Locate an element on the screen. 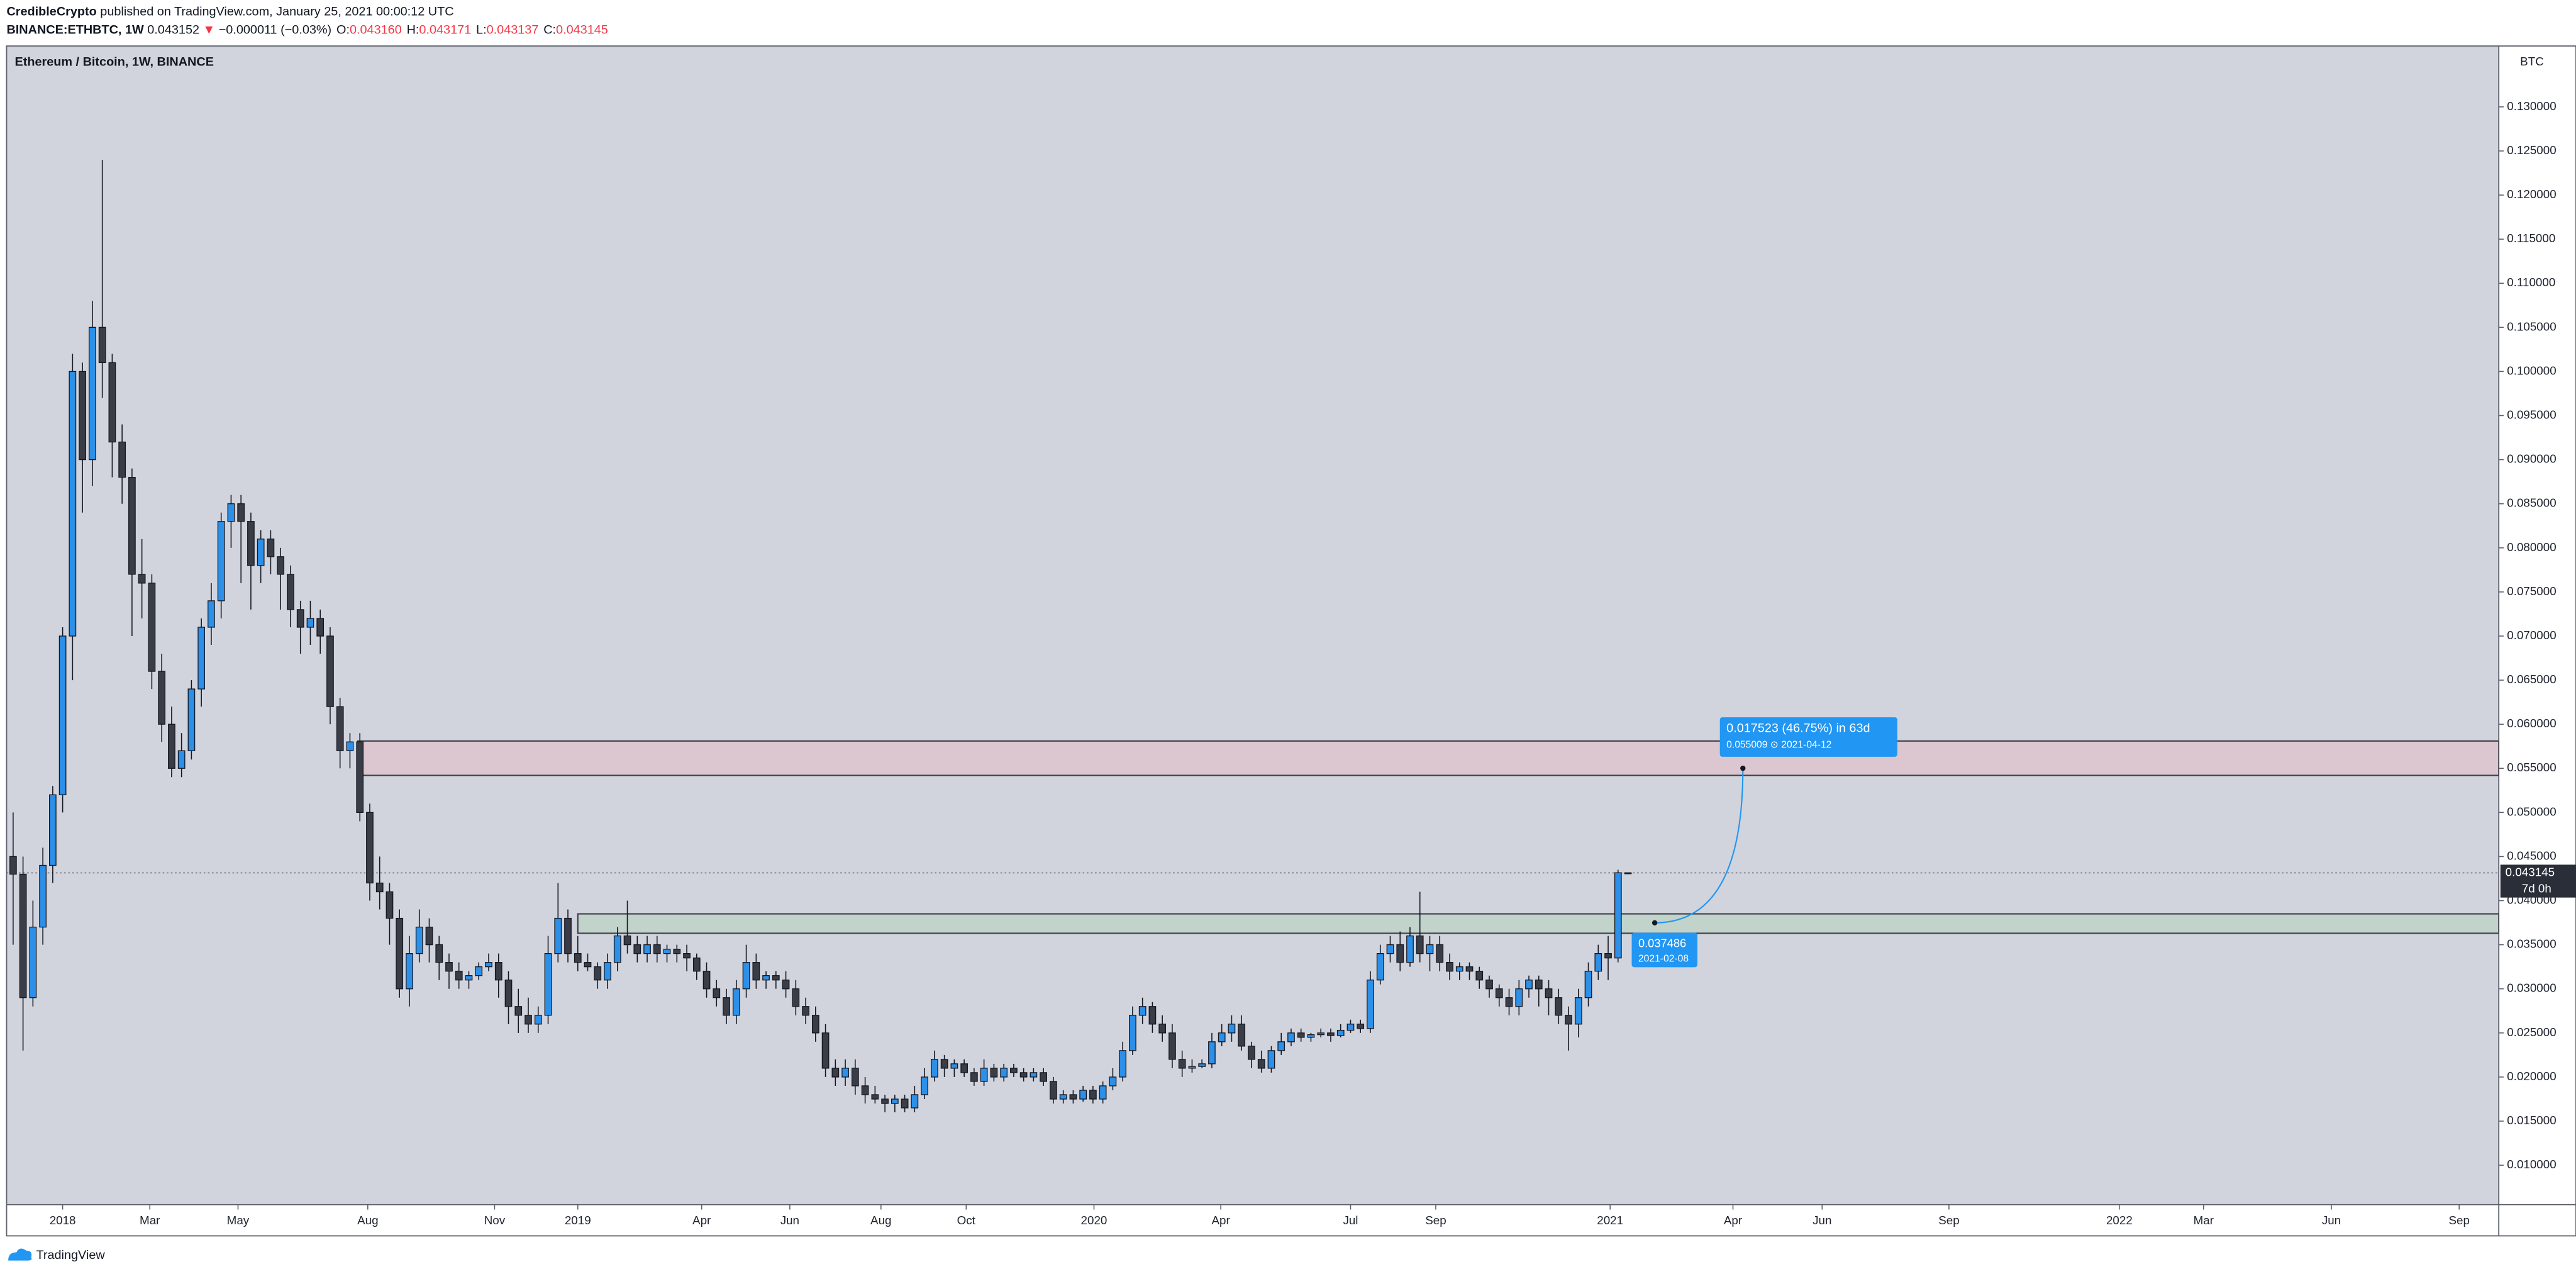 The height and width of the screenshot is (1274, 2576). y-tick-label: 0.020000 is located at coordinates (2531, 1076).